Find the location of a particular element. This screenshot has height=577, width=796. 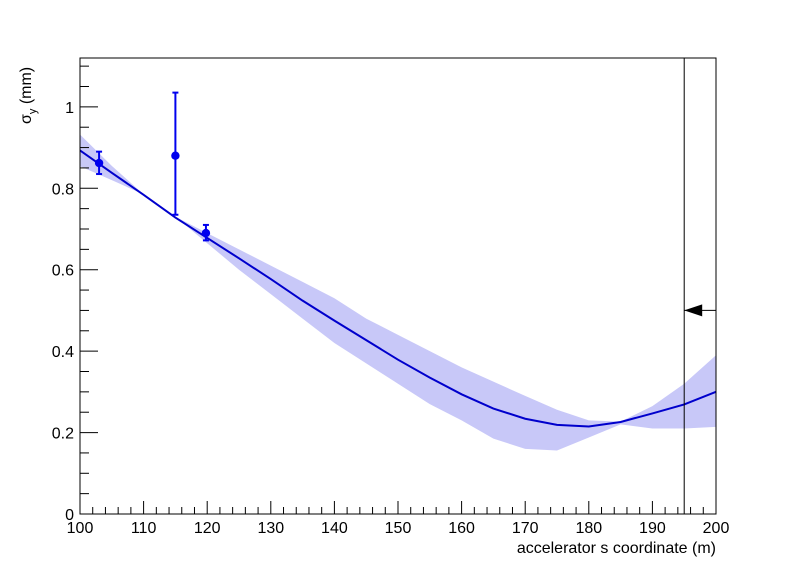

y-tick-label: 0.2 is located at coordinates (63, 434).